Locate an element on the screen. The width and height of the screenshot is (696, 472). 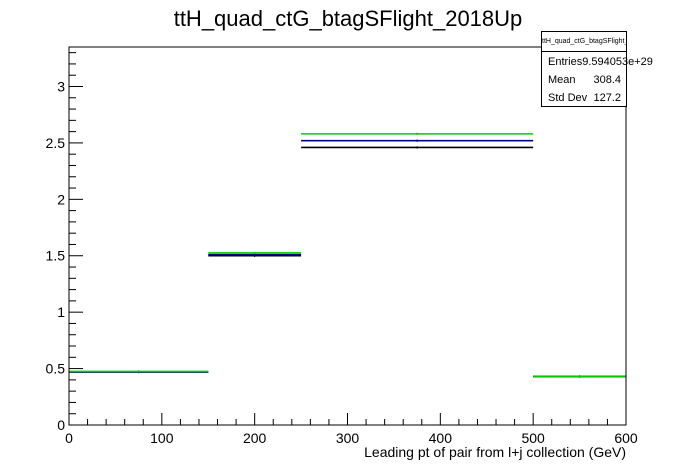
stats-row-stddev: Std Dev 127.2 is located at coordinates (584, 97).